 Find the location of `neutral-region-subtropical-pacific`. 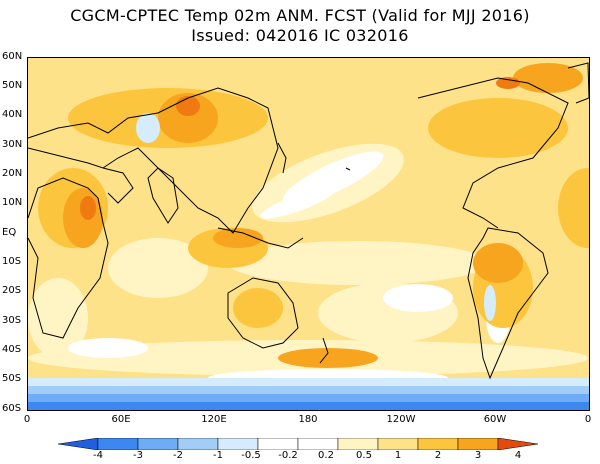

neutral-region-subtropical-pacific is located at coordinates (298, 203).